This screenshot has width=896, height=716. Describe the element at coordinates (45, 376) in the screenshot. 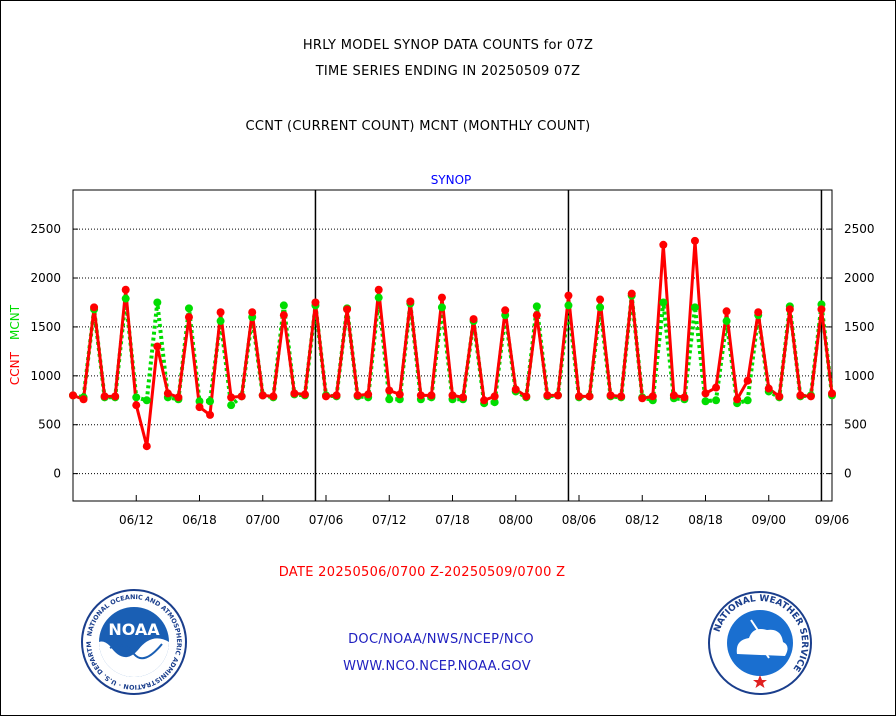

I see `y-tick-label-left: 1000` at that location.